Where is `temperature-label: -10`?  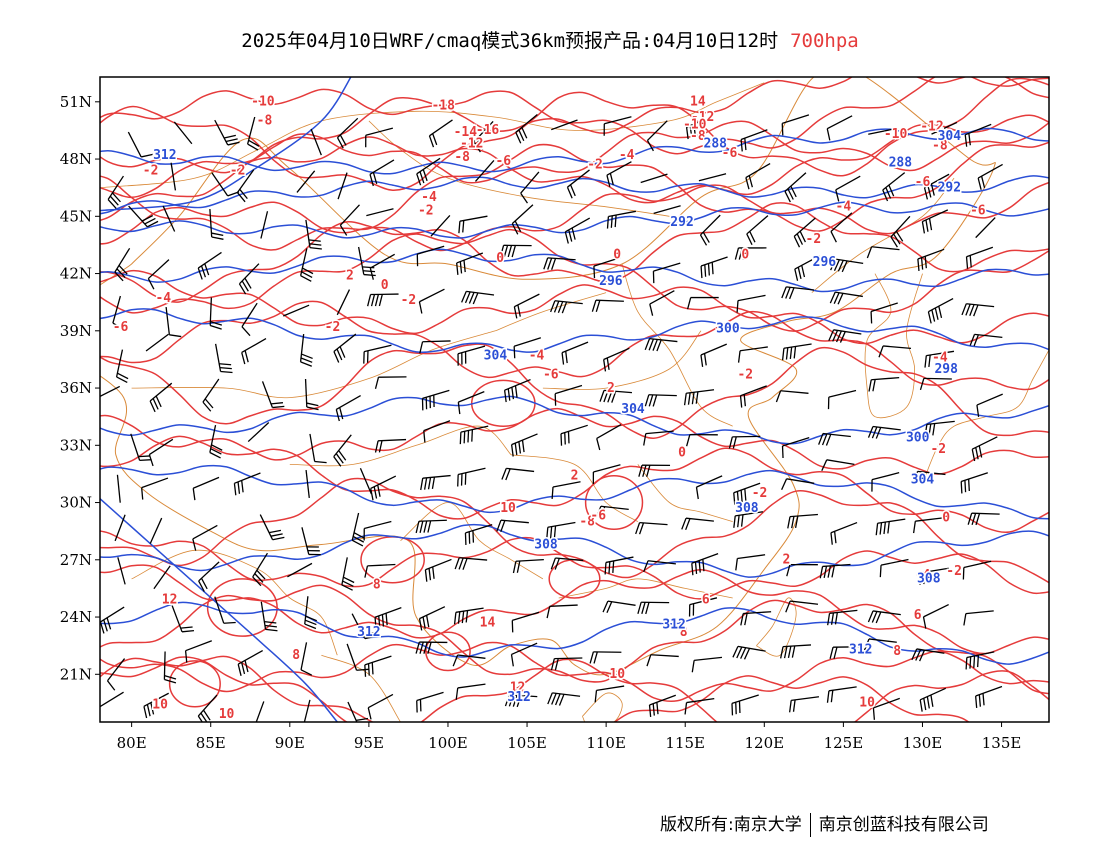 temperature-label: -10 is located at coordinates (695, 125).